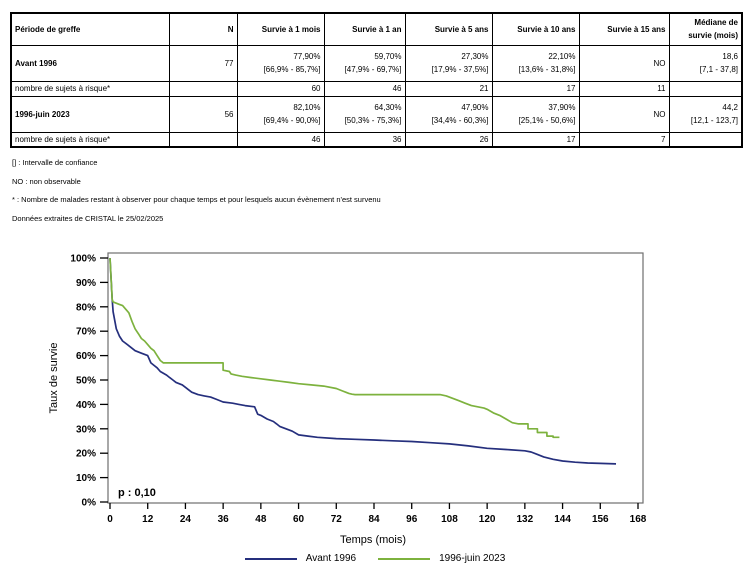 The image size is (750, 586). Describe the element at coordinates (535, 63) in the screenshot. I see `survie-10-ans-cell: 22,10% [13,6% - 31,8%]` at that location.